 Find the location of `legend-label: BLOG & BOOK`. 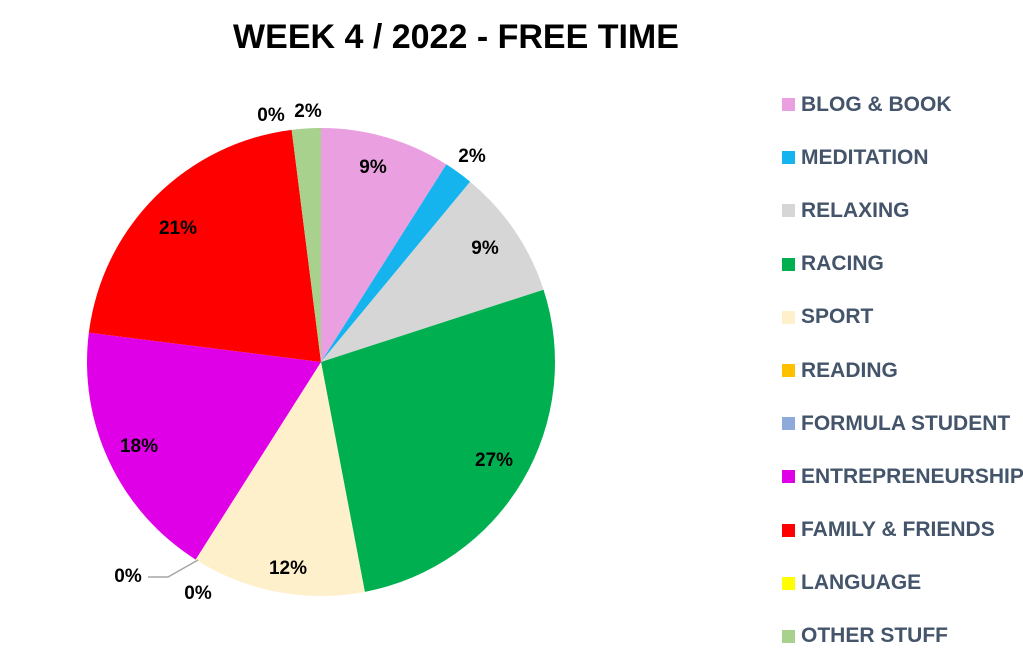

legend-label: BLOG & BOOK is located at coordinates (876, 104).